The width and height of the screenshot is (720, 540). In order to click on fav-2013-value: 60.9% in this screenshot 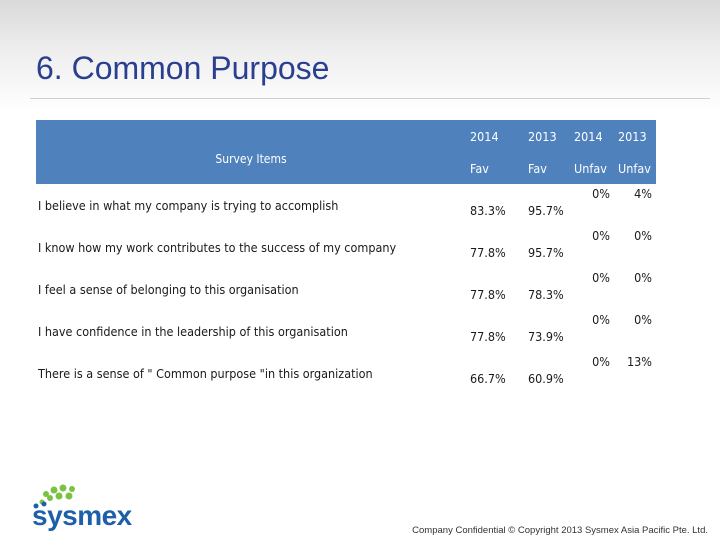, I will do `click(546, 378)`.